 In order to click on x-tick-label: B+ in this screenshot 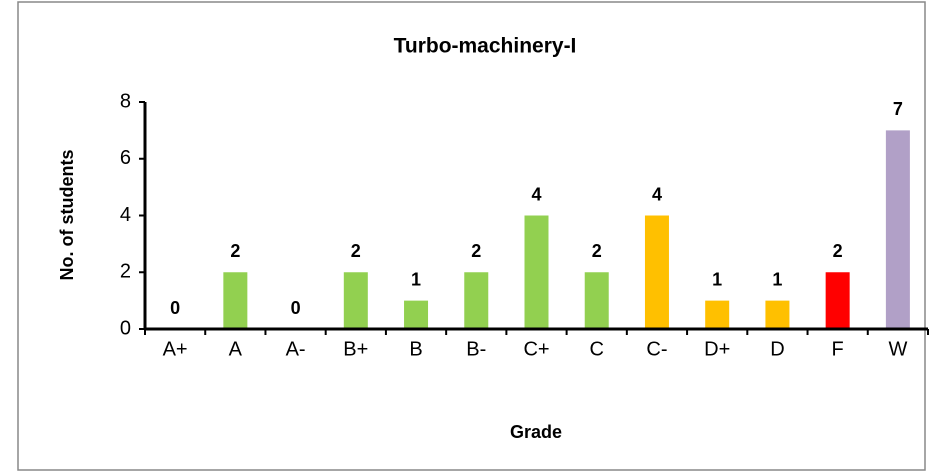, I will do `click(355, 349)`.